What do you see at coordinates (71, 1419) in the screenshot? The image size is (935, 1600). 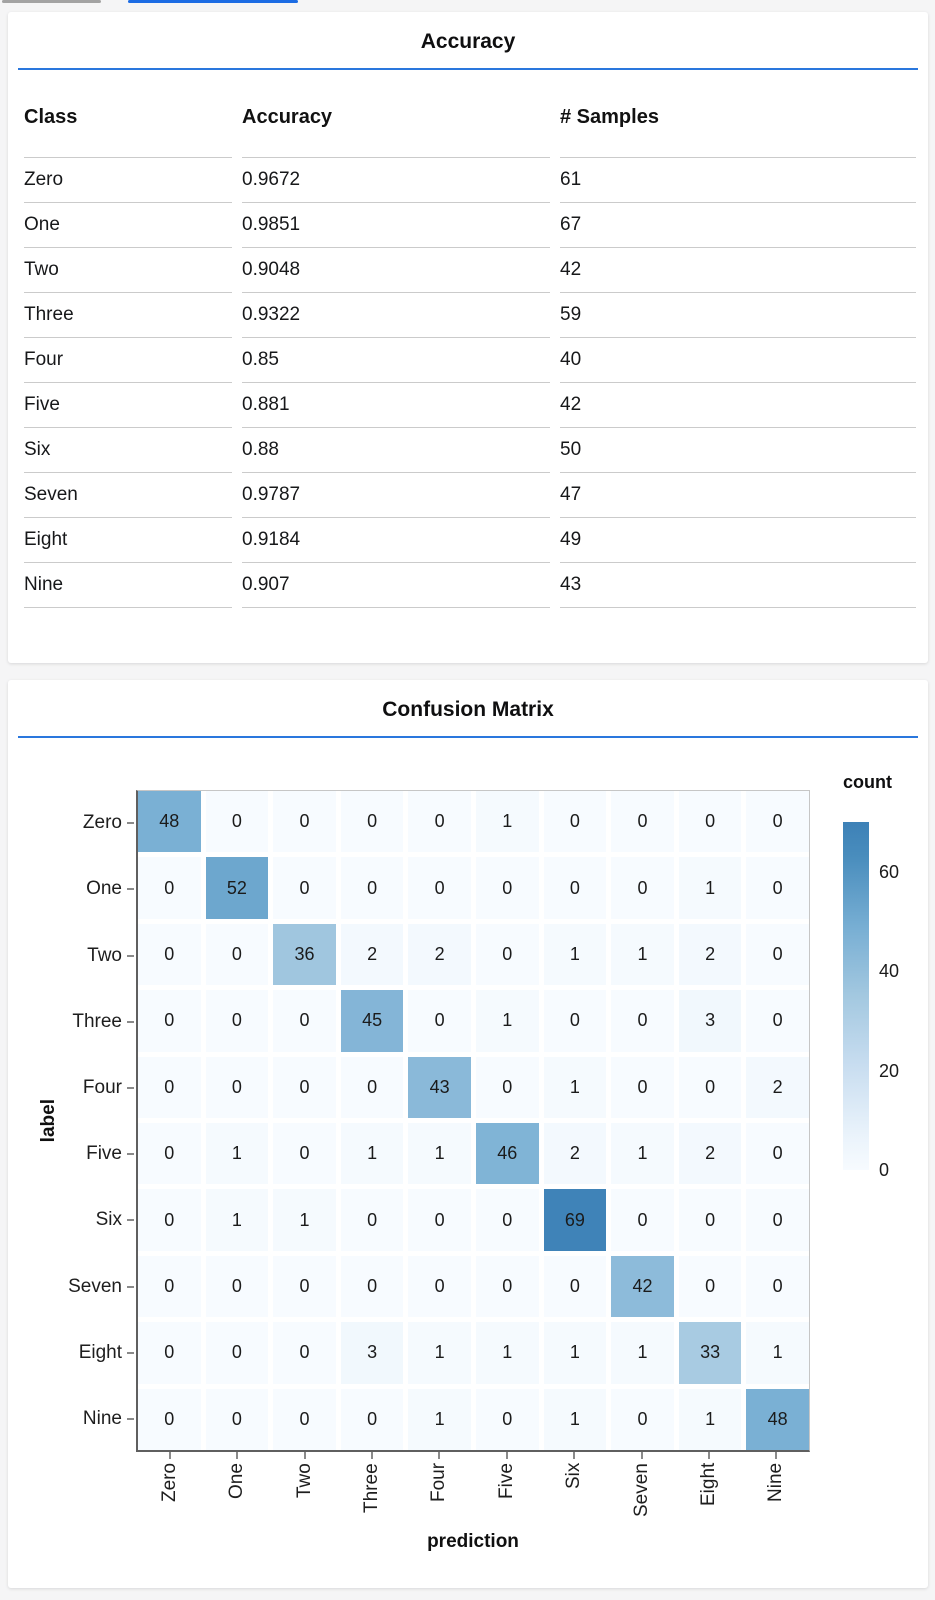 I see `y-axis-label: Nine` at bounding box center [71, 1419].